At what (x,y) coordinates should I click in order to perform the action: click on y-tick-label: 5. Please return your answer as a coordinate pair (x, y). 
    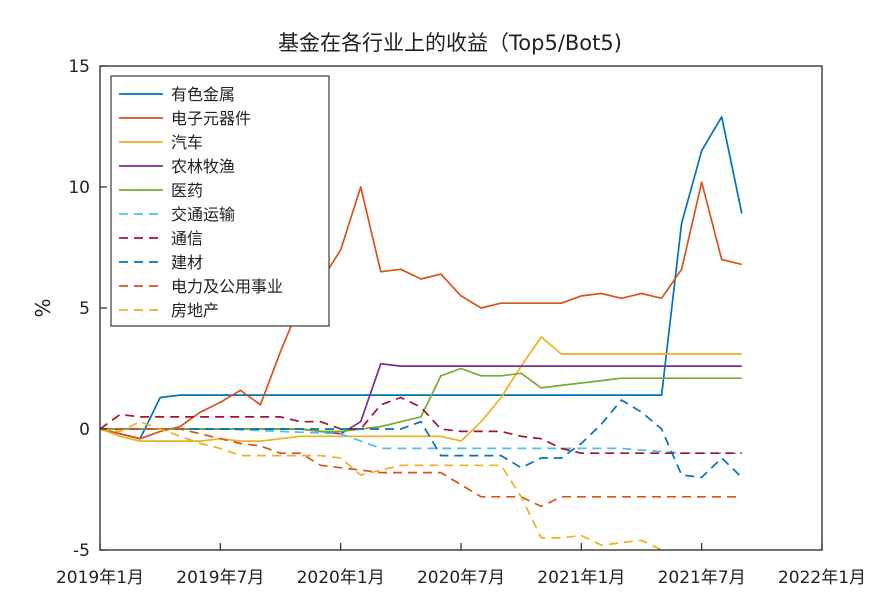
    Looking at the image, I should click on (84, 309).